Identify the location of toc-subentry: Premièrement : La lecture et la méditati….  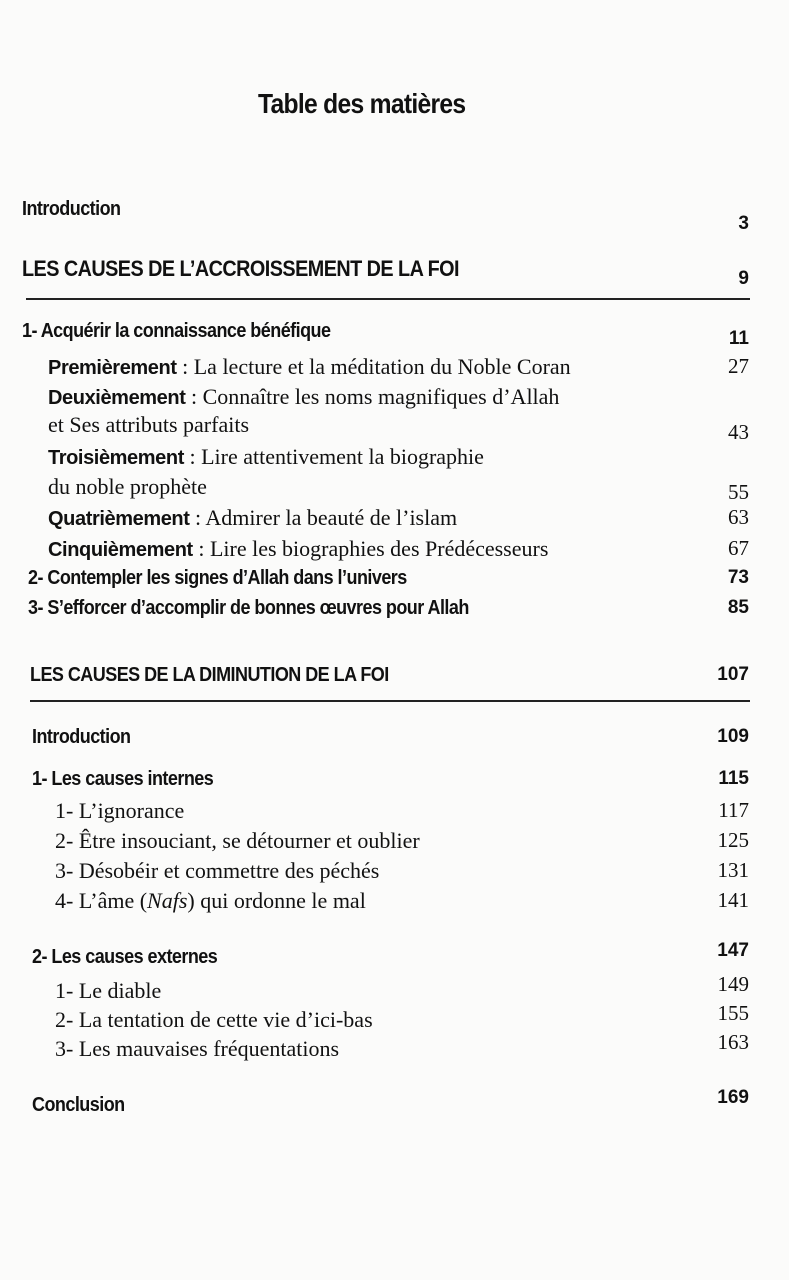
(398, 366).